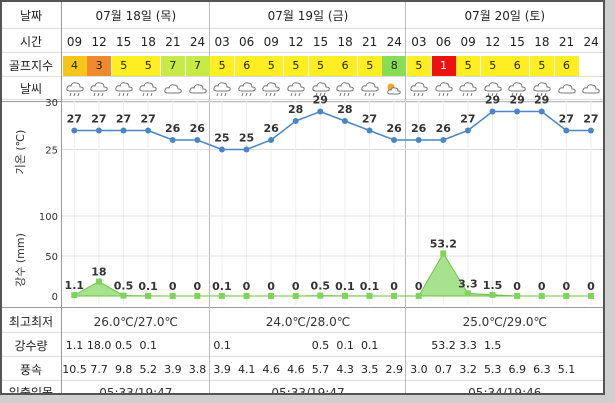 Image resolution: width=615 pixels, height=403 pixels. I want to click on golf-index-cell: 4, so click(74, 66).